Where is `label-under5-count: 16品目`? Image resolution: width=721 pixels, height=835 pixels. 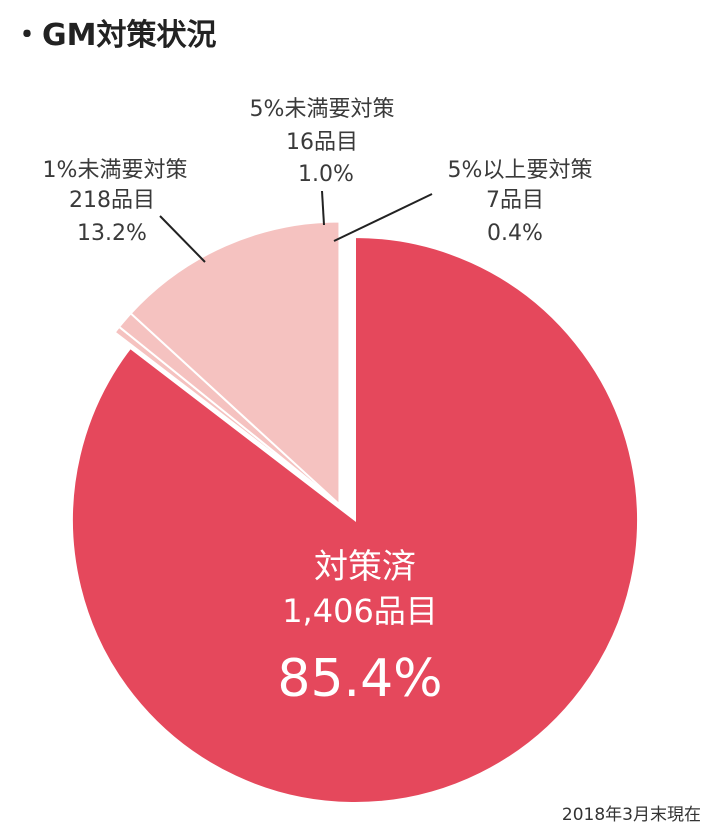 label-under5-count: 16品目 is located at coordinates (322, 142).